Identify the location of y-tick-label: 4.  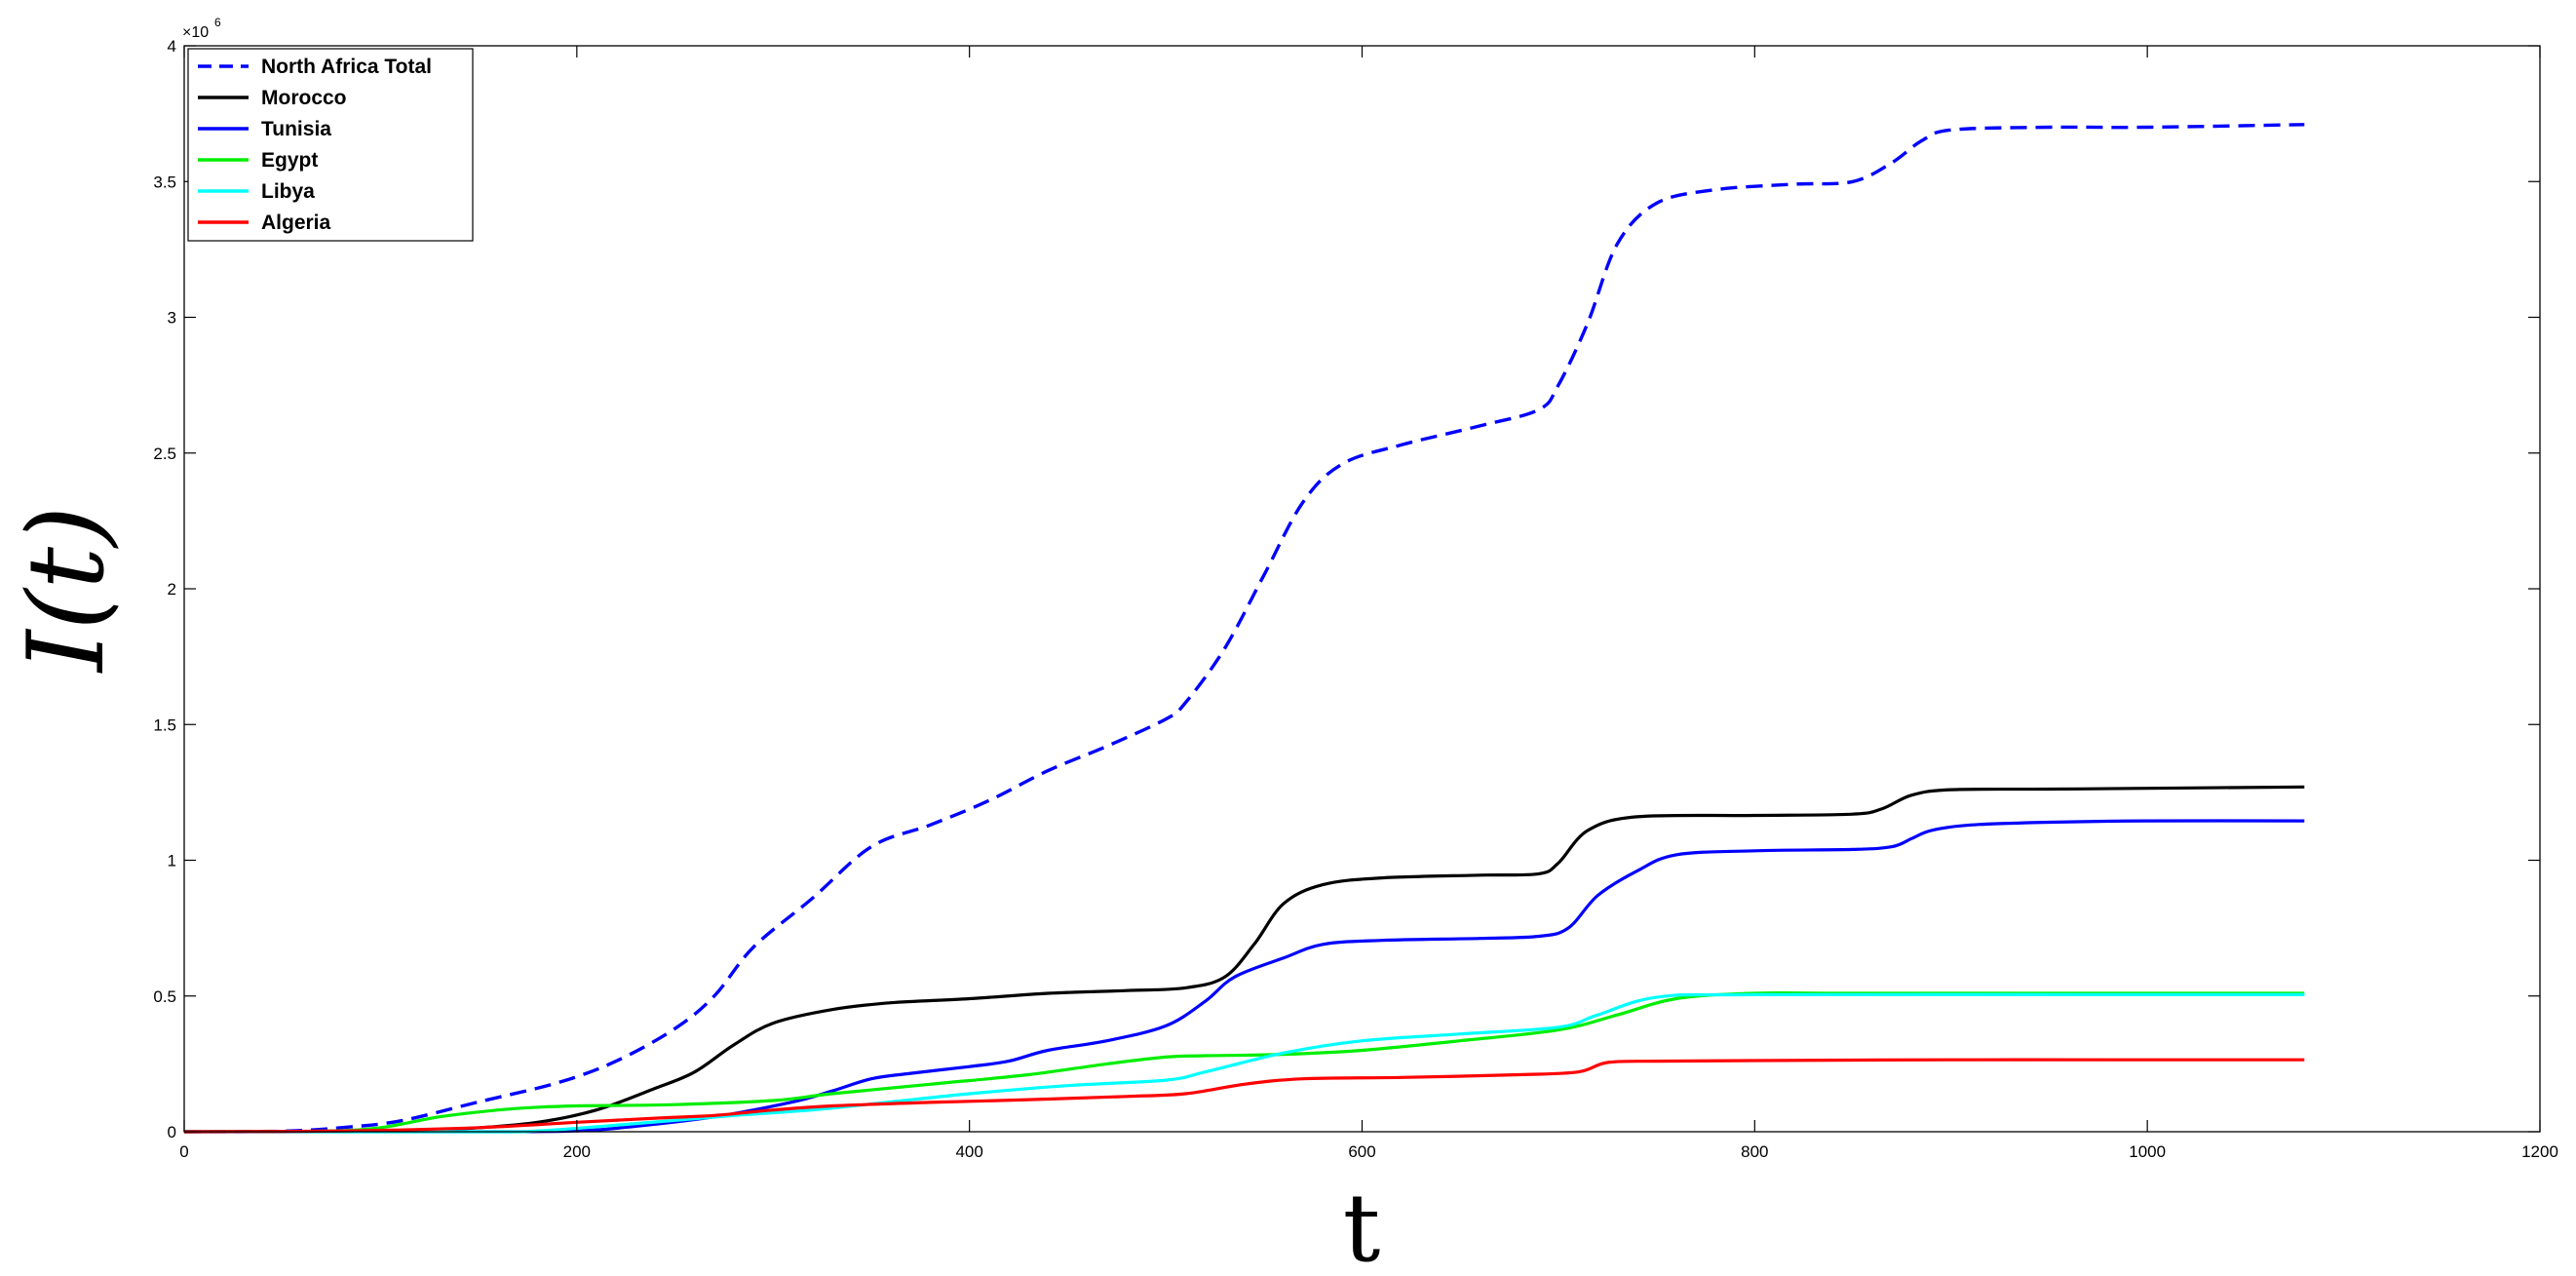
(172, 46).